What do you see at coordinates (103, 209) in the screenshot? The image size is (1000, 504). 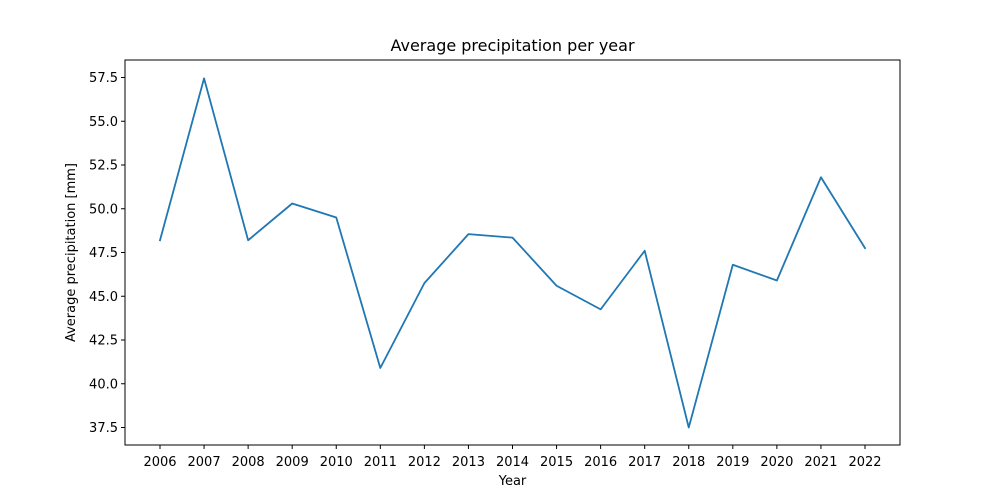 I see `y-tick-label: 50.0` at bounding box center [103, 209].